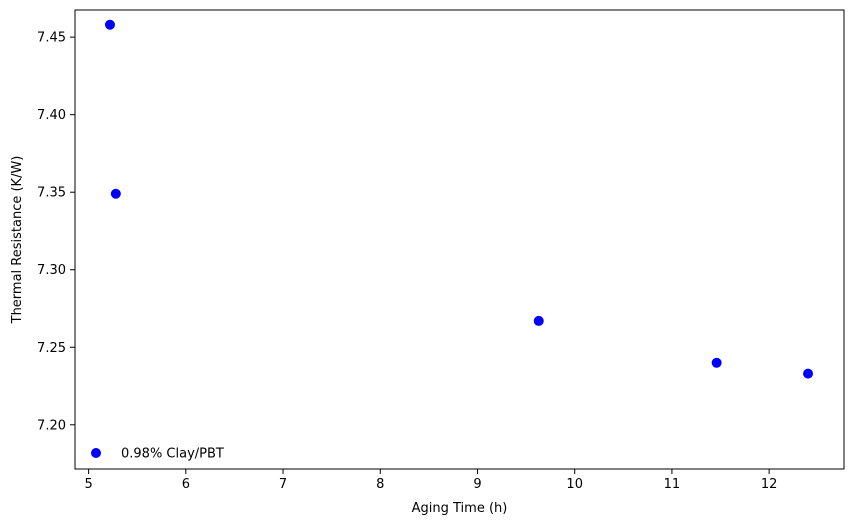  What do you see at coordinates (51, 38) in the screenshot?
I see `y-tick-label: 7.45` at bounding box center [51, 38].